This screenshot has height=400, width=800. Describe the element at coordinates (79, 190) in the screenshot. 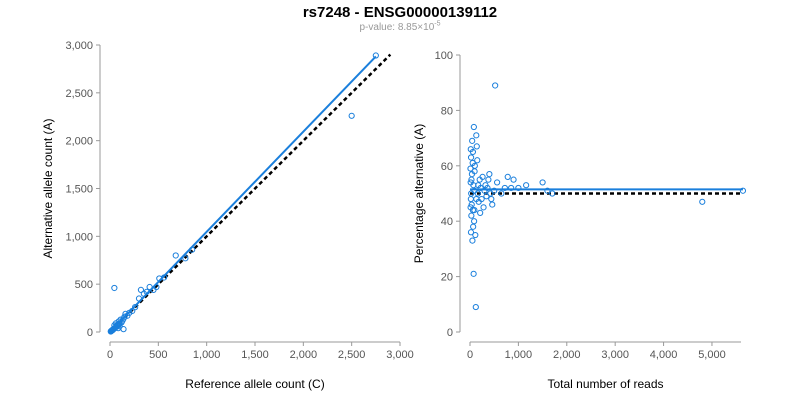

I see `y-tick-label: 1,500` at that location.